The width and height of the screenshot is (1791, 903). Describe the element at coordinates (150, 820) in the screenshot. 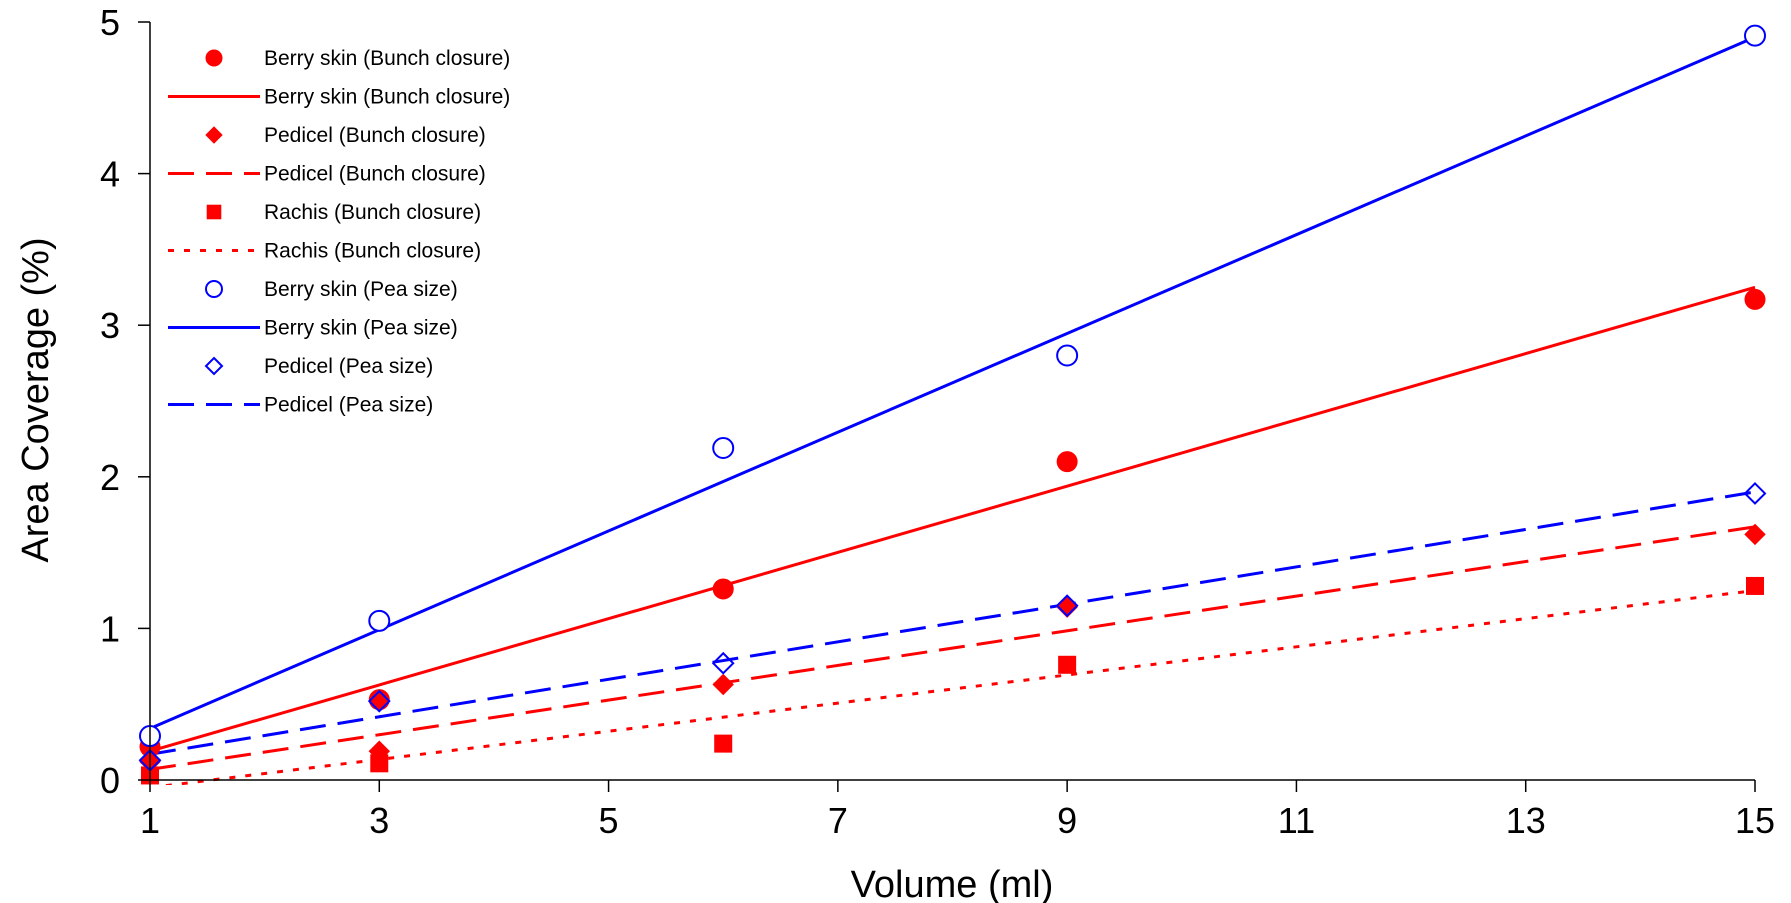

I see `x-tick-label: 1` at that location.